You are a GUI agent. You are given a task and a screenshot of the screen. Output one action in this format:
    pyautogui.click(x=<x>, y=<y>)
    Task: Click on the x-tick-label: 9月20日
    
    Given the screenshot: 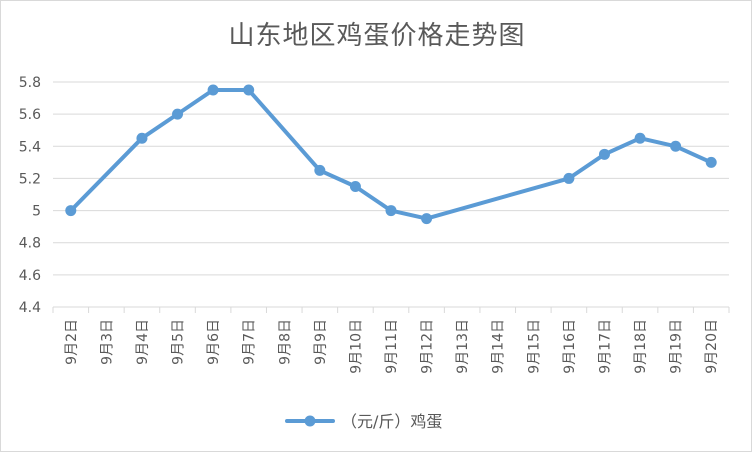 What is the action you would take?
    pyautogui.click(x=712, y=346)
    